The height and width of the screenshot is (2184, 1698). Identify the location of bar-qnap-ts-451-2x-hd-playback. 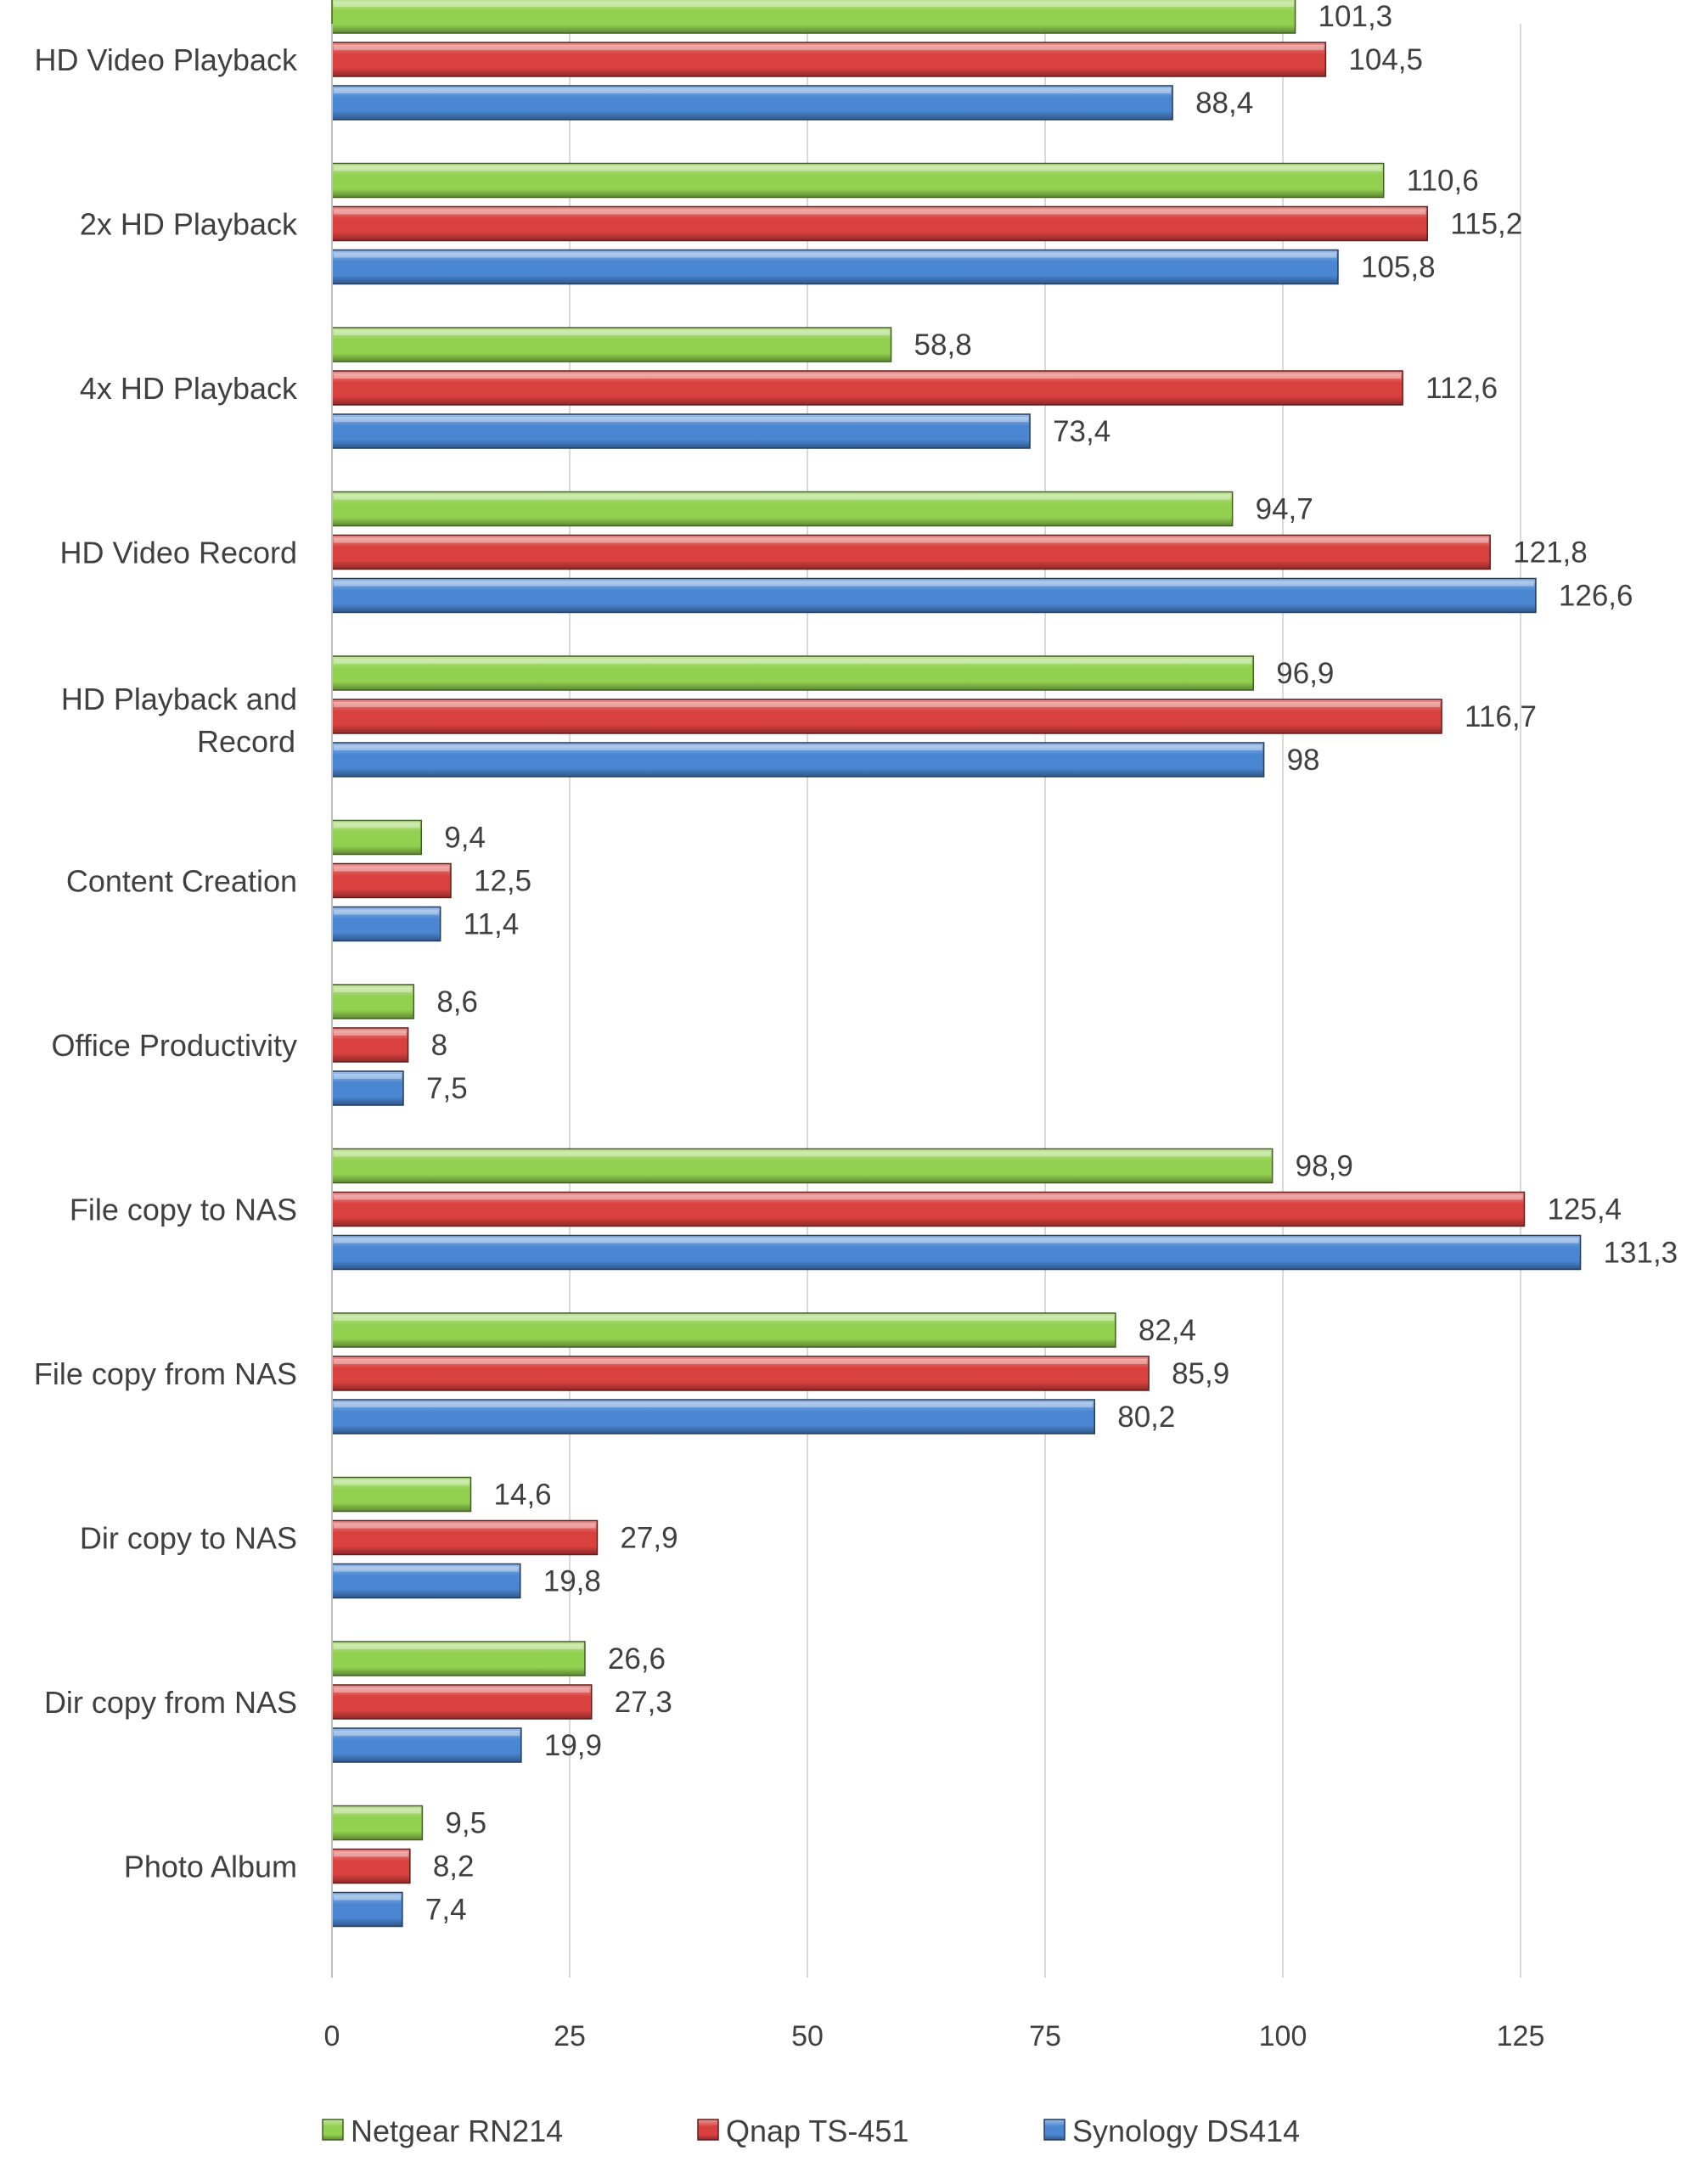
(879, 224).